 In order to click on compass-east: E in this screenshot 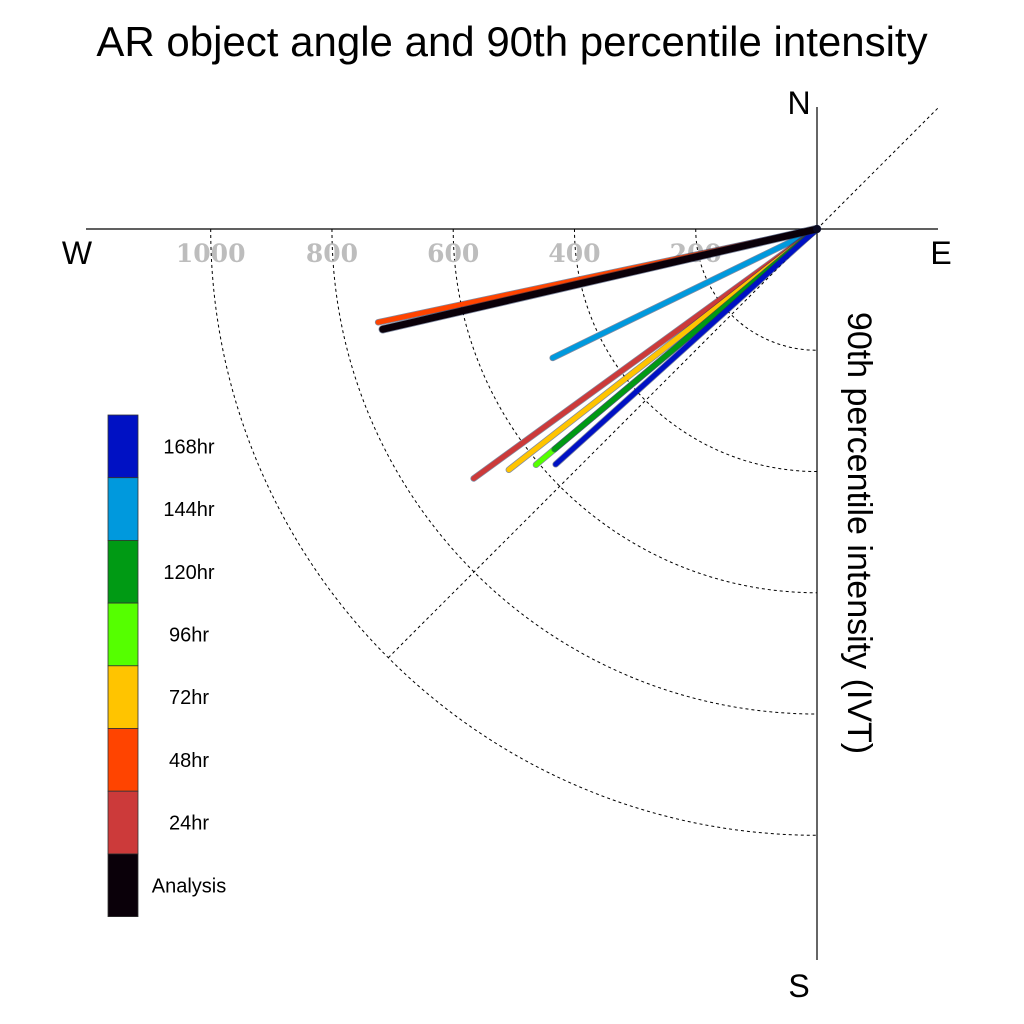, I will do `click(940, 253)`.